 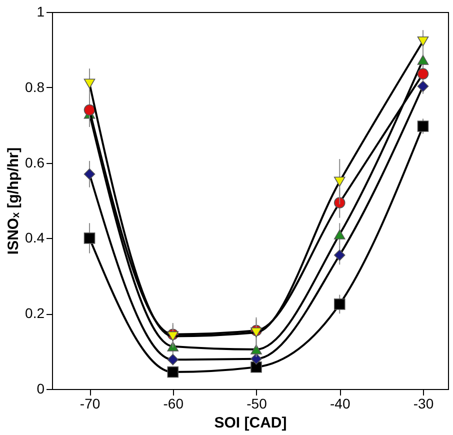 I want to click on x-tick-label: -70, so click(x=90, y=404).